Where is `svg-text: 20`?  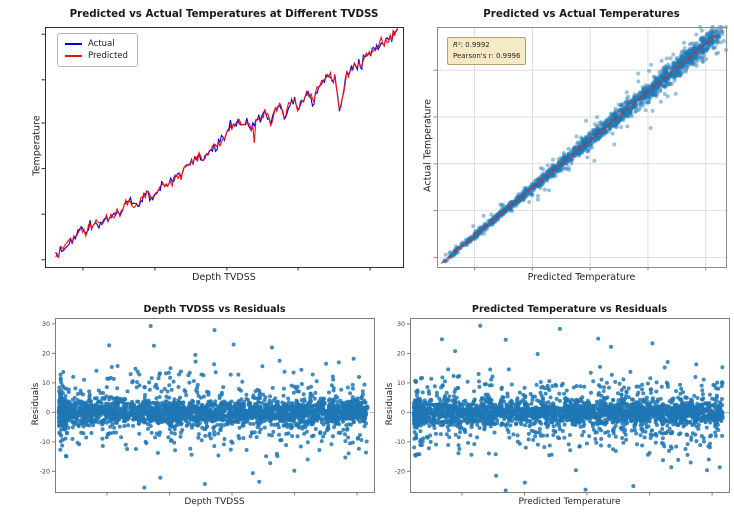 svg-text: 20 is located at coordinates (46, 354).